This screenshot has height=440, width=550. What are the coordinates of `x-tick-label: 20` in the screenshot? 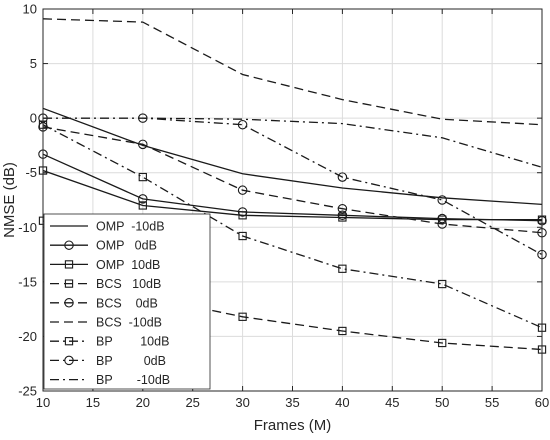 It's located at (143, 402).